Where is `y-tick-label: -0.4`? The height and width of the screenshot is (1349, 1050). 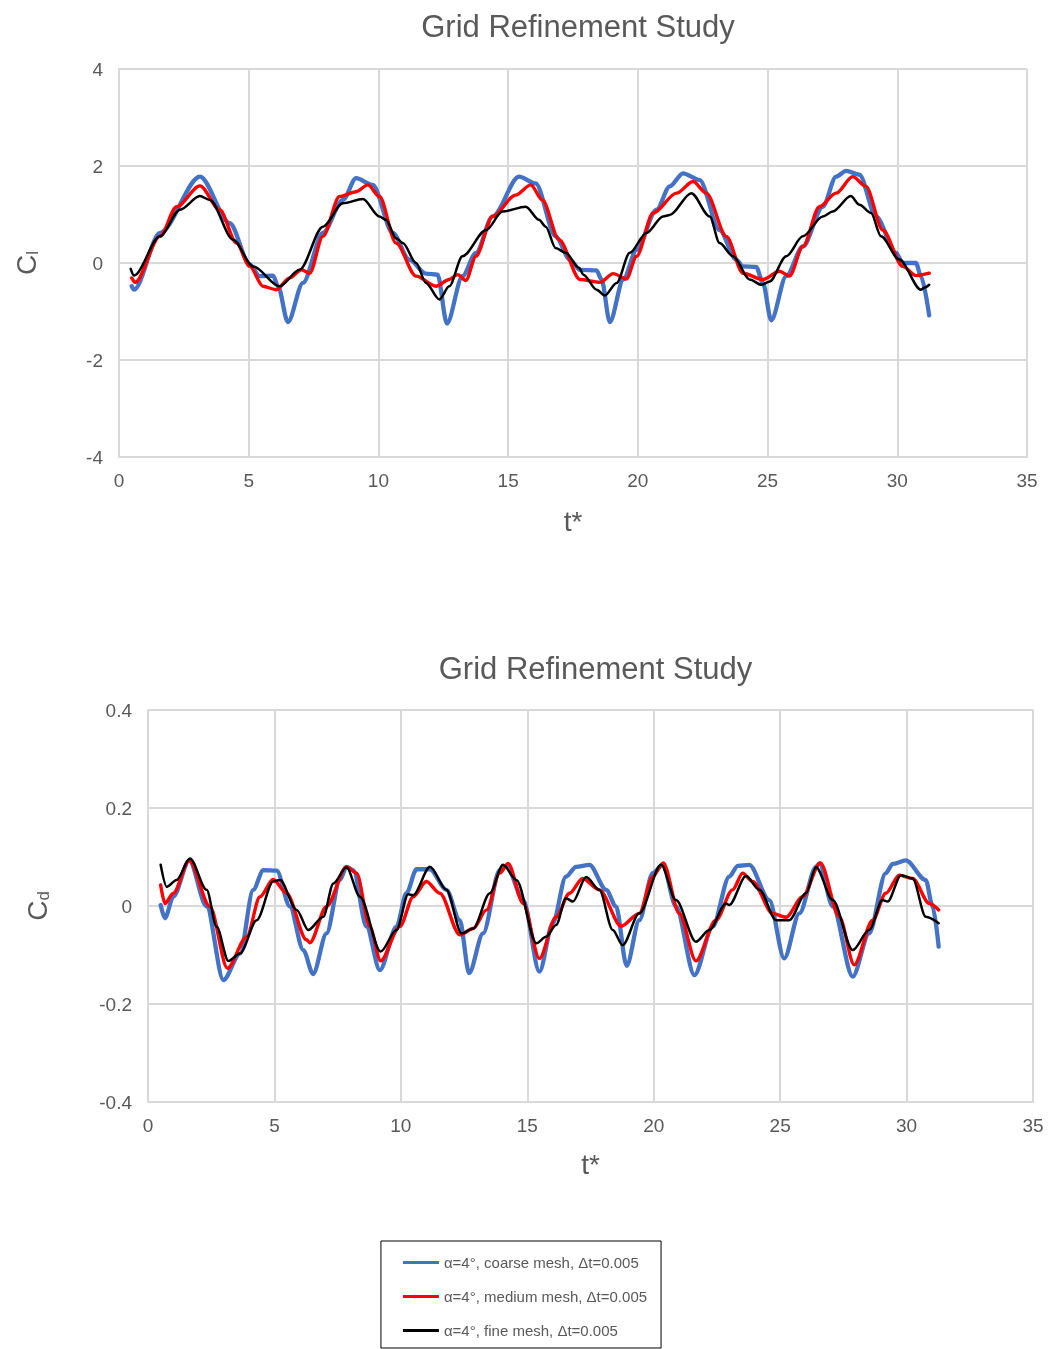
y-tick-label: -0.4 is located at coordinates (116, 1102).